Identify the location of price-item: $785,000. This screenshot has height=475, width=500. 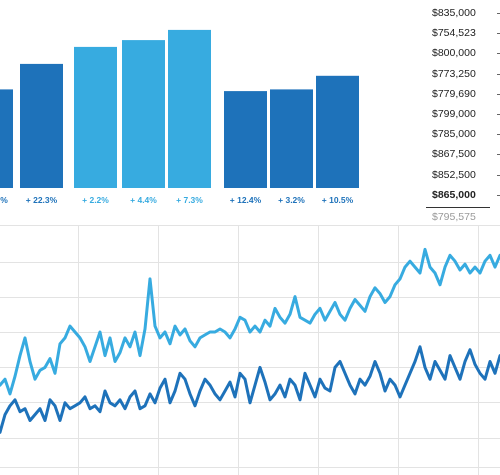
(463, 134).